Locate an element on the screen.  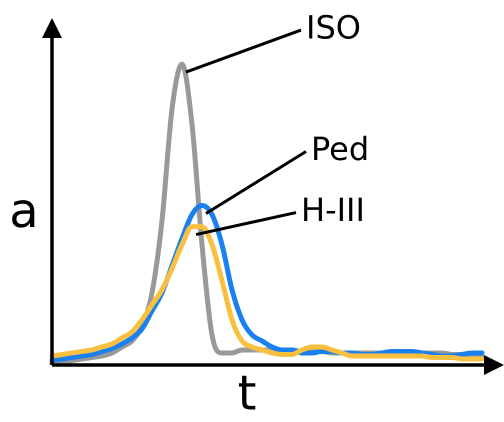
y-axis-title: a is located at coordinates (24, 211).